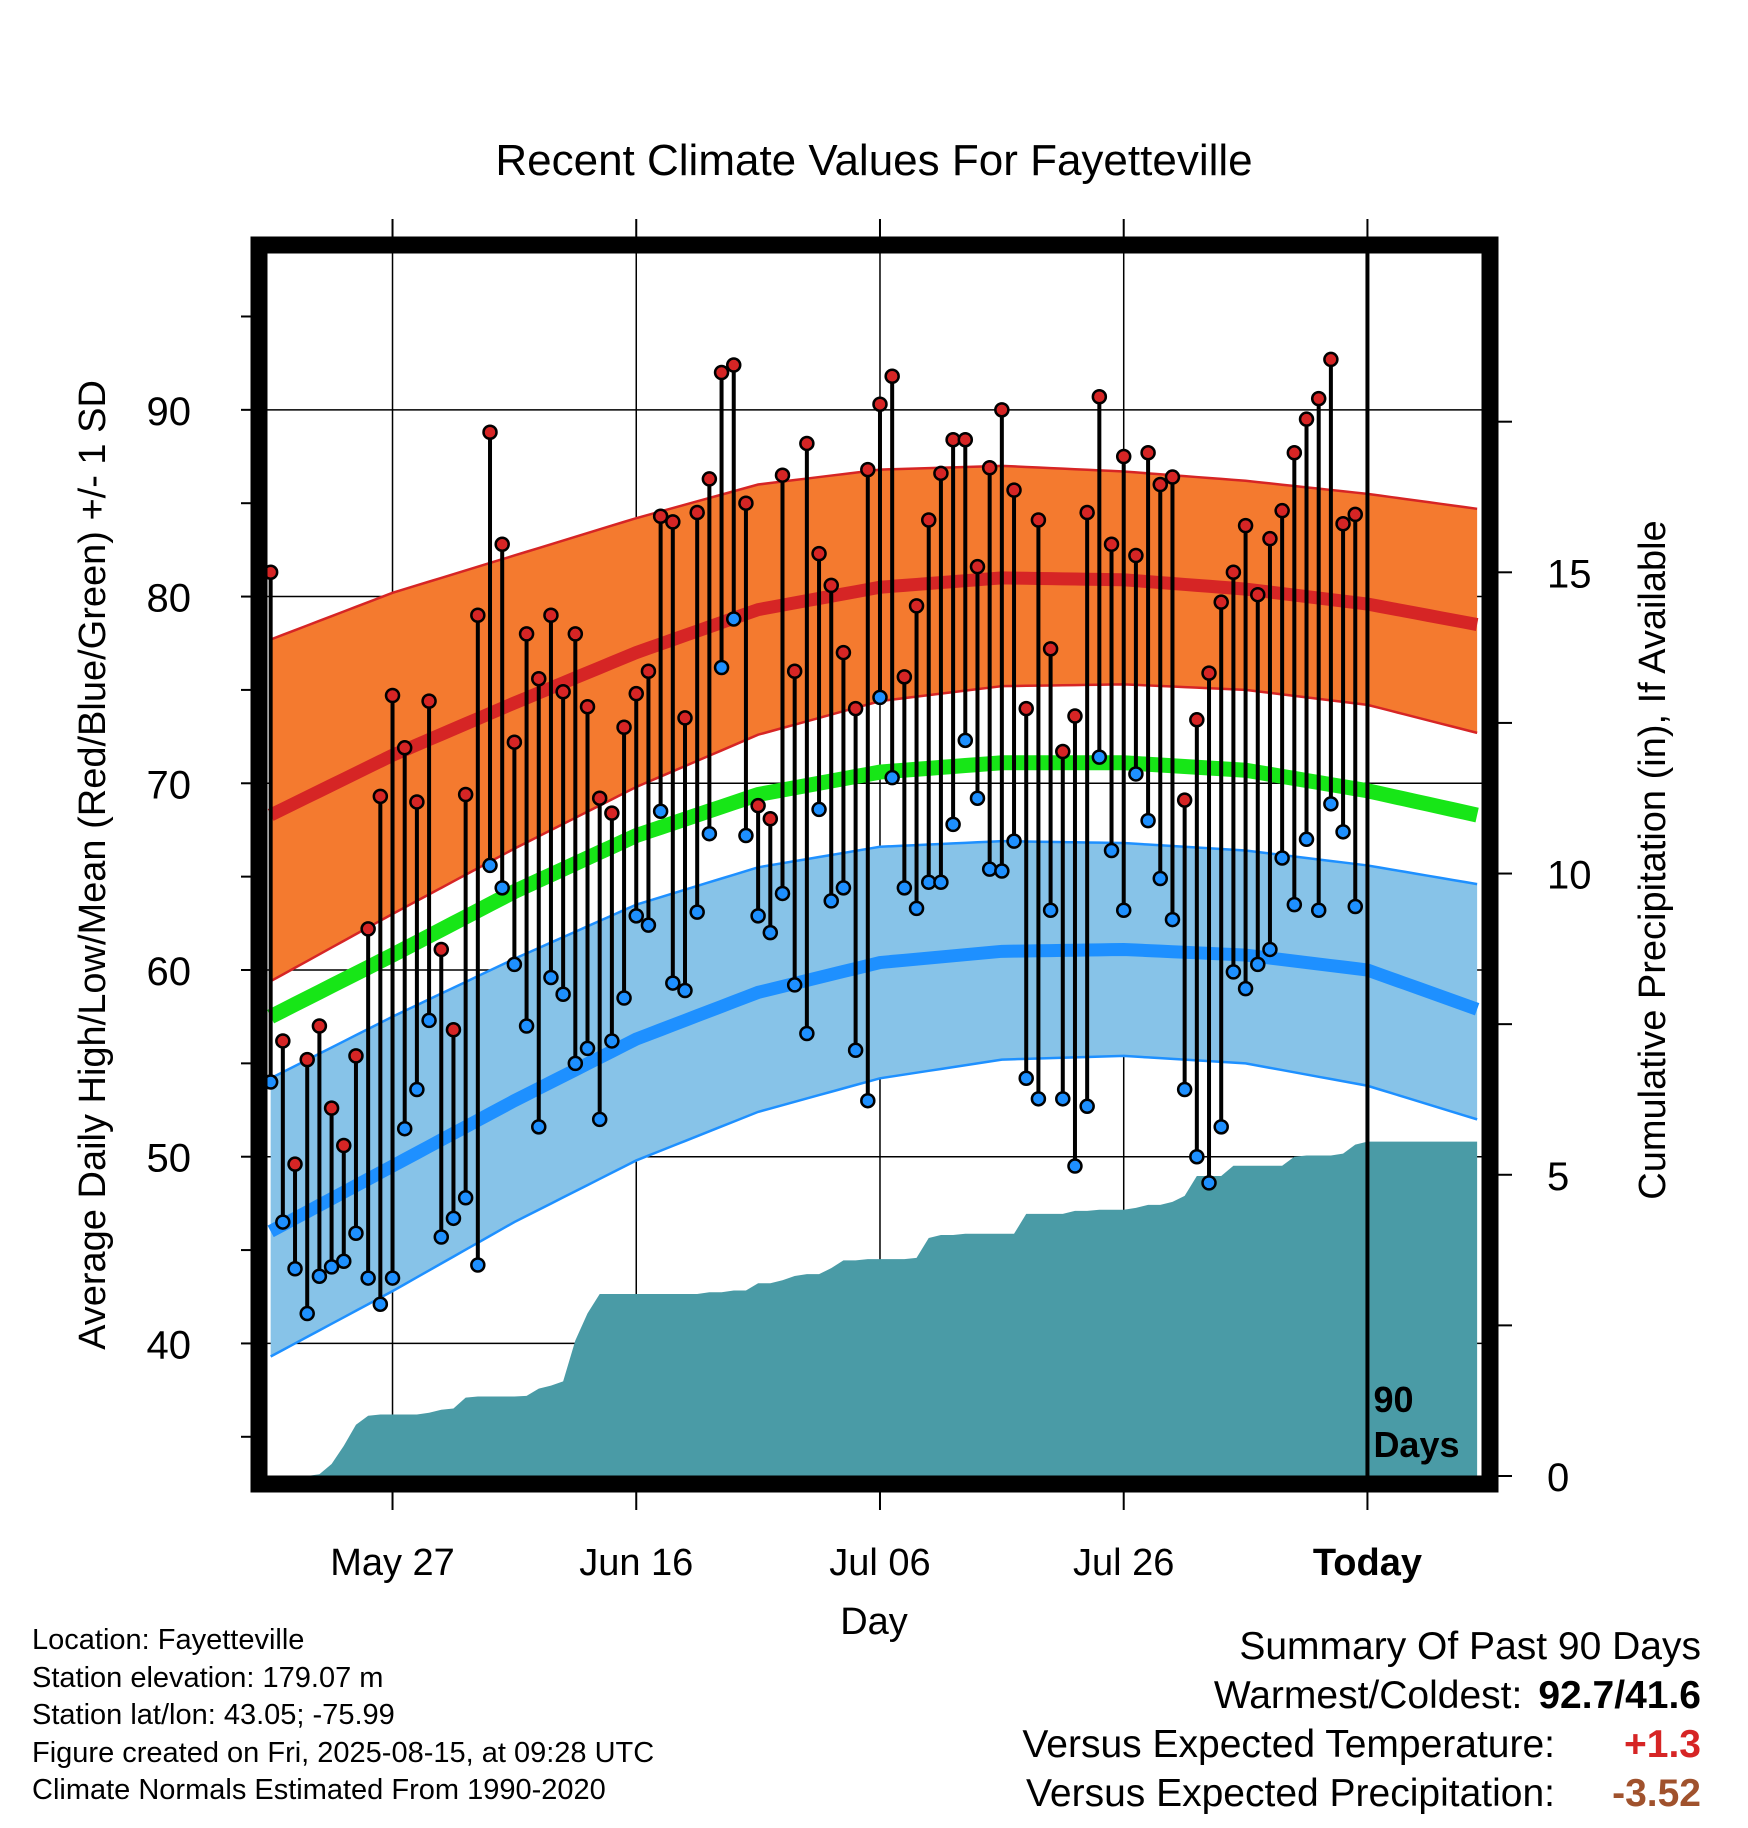 This screenshot has width=1748, height=1828. What do you see at coordinates (1662, 1744) in the screenshot?
I see `temp-vs-expected-value: +1.3` at bounding box center [1662, 1744].